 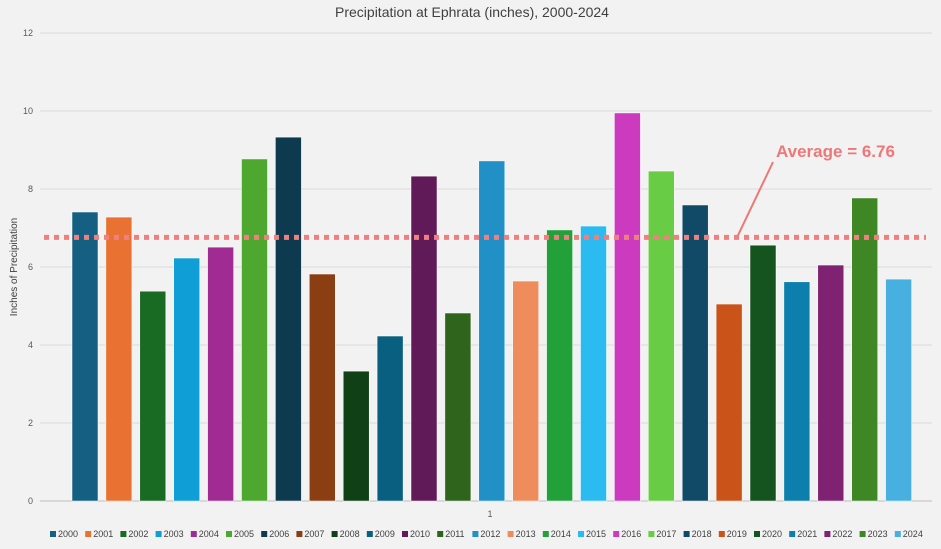 I want to click on legend-item-2012: 2012, so click(x=486, y=534).